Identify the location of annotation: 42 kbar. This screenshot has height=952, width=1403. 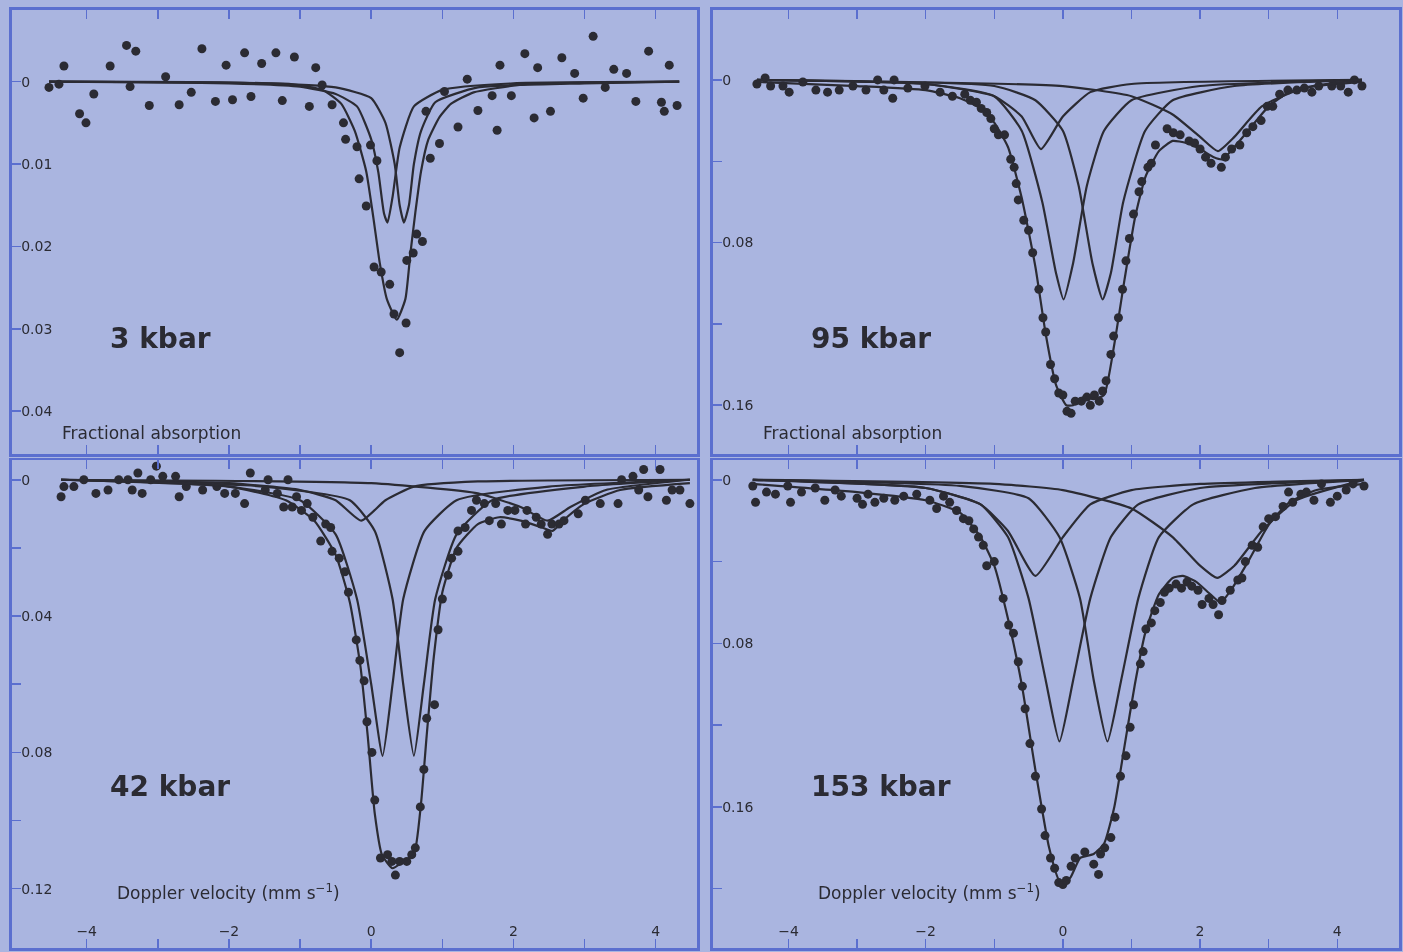
(170, 786).